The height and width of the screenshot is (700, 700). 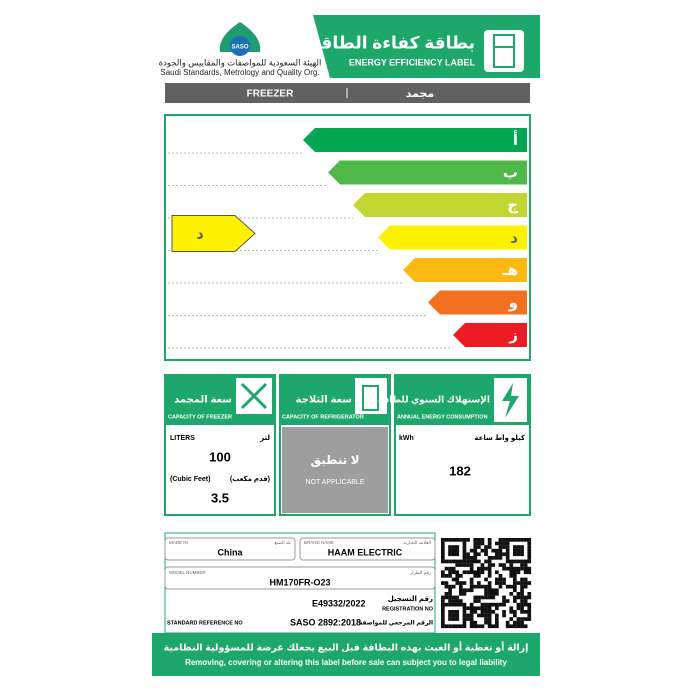 What do you see at coordinates (182, 438) in the screenshot?
I see `freezer-unit-en: LITERS` at bounding box center [182, 438].